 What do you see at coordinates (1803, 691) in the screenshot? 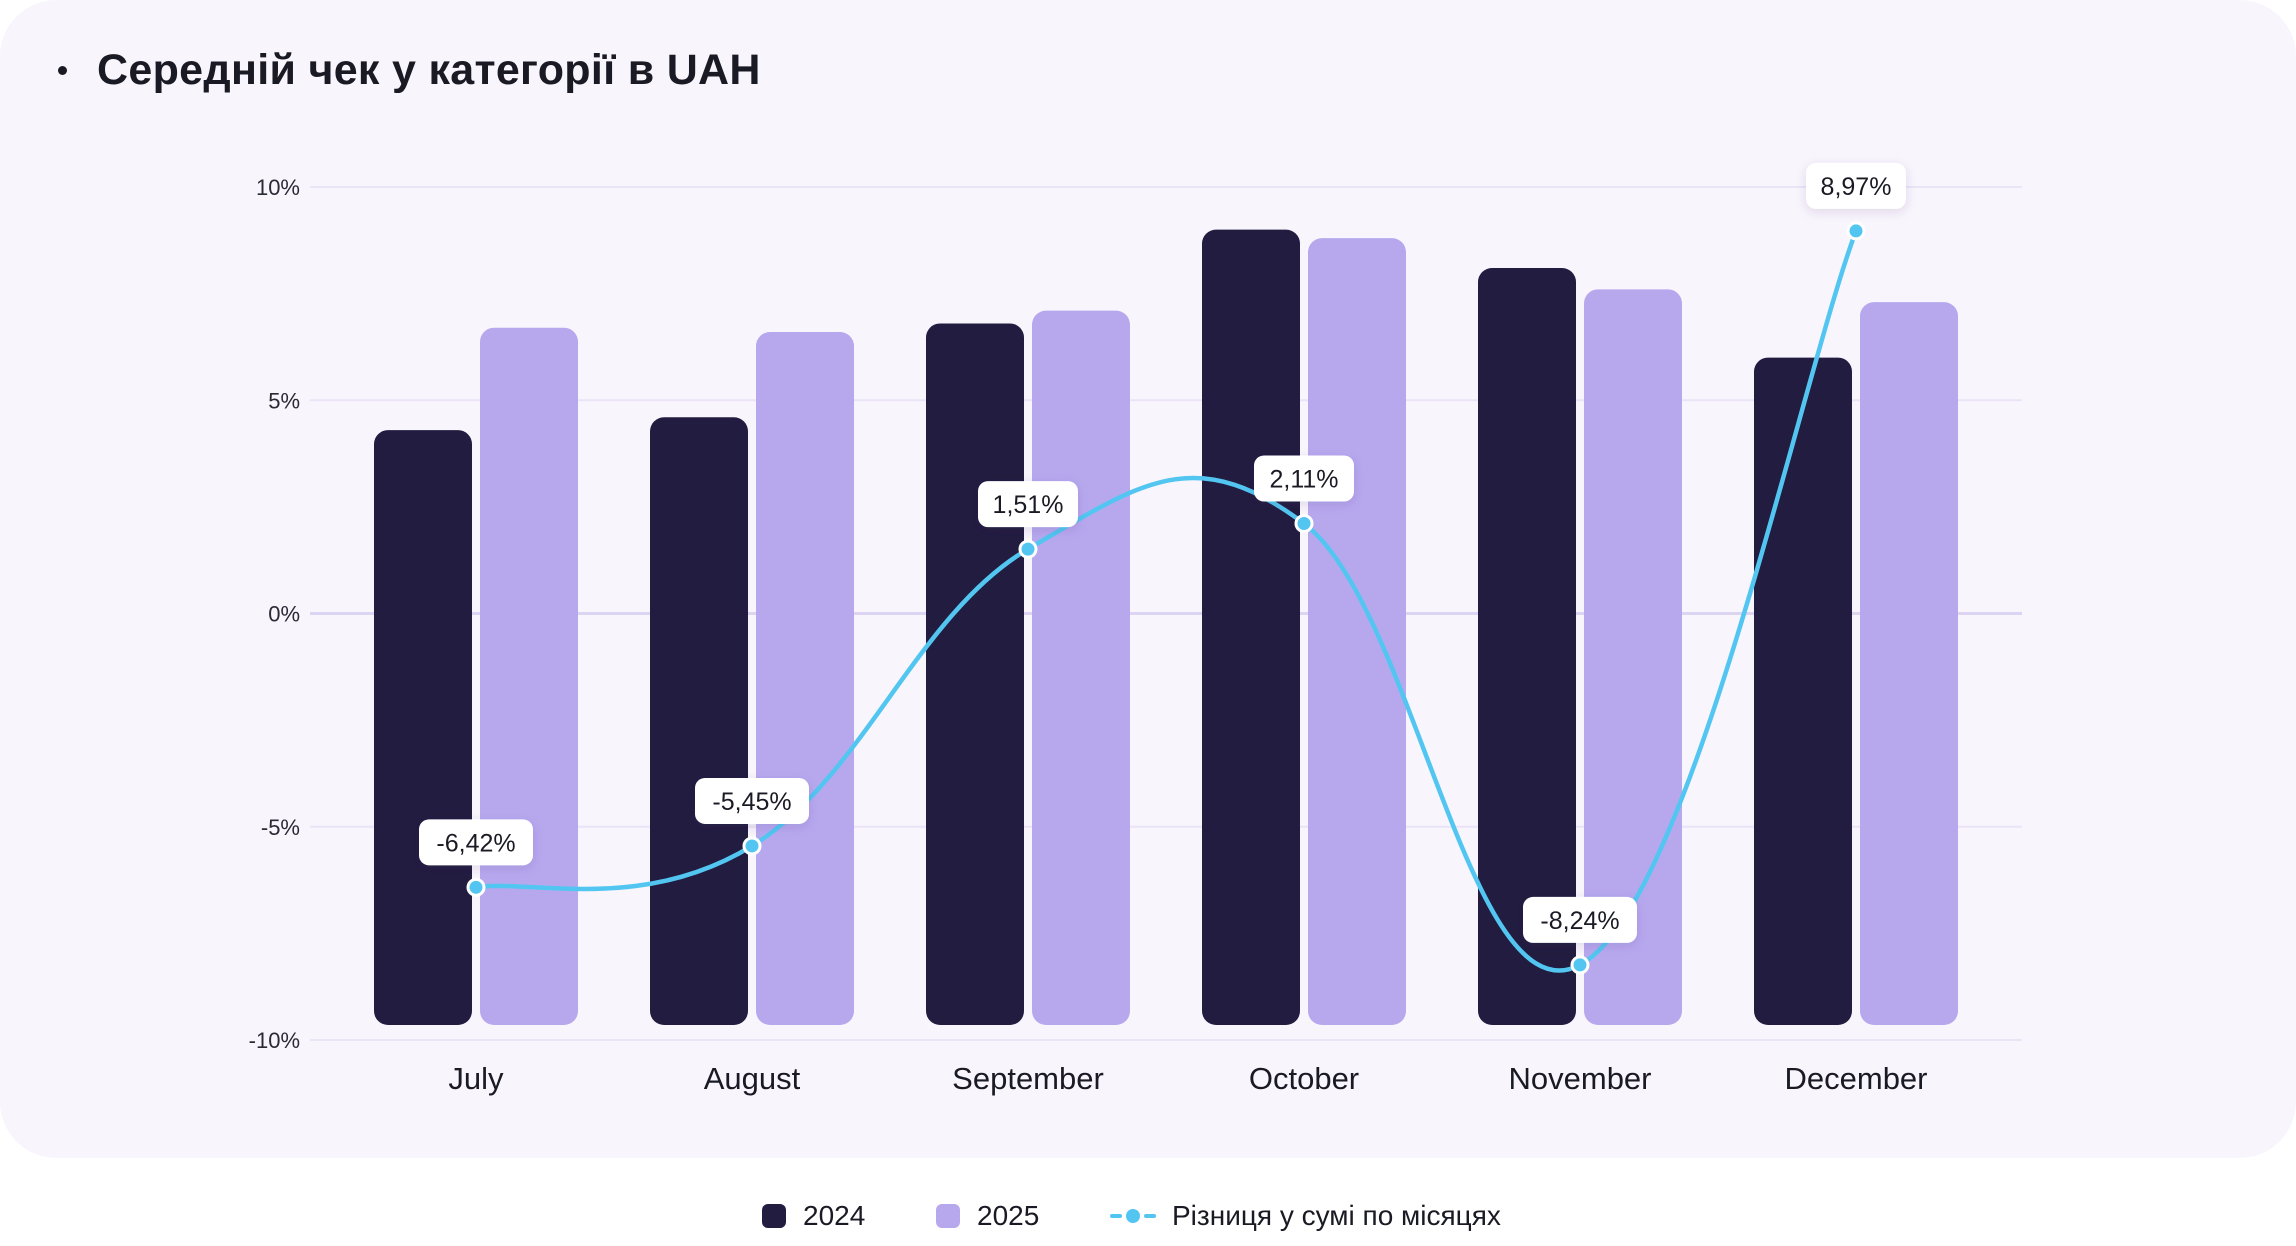
I see `bar-2024-december` at bounding box center [1803, 691].